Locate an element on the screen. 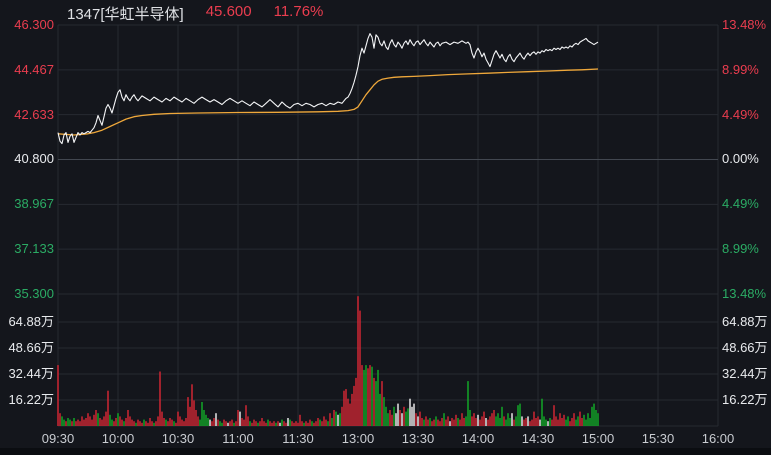  bottom-strip is located at coordinates (385, 451).